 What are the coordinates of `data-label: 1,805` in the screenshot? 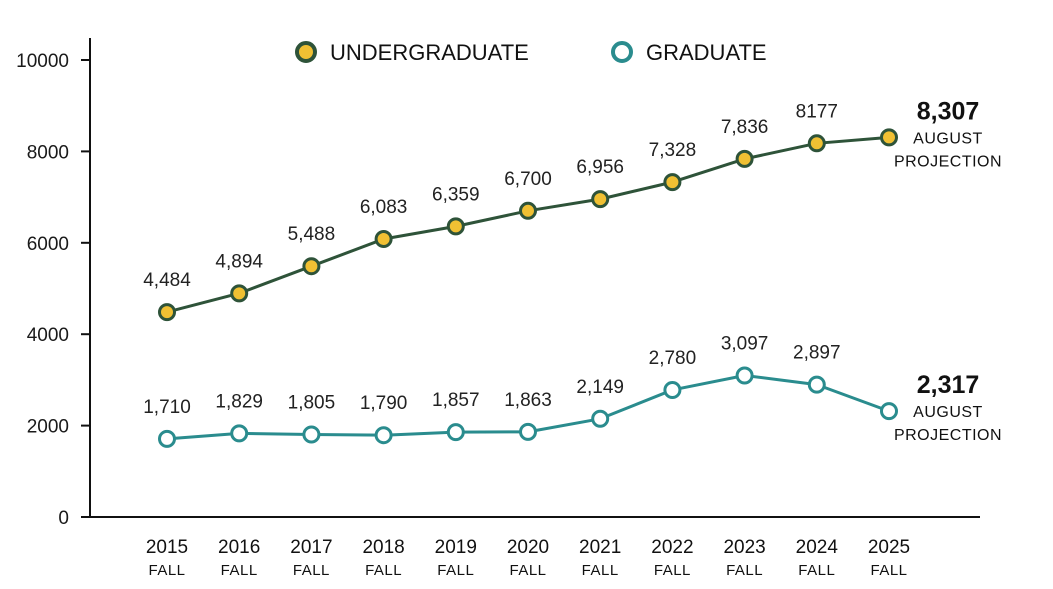 It's located at (312, 403).